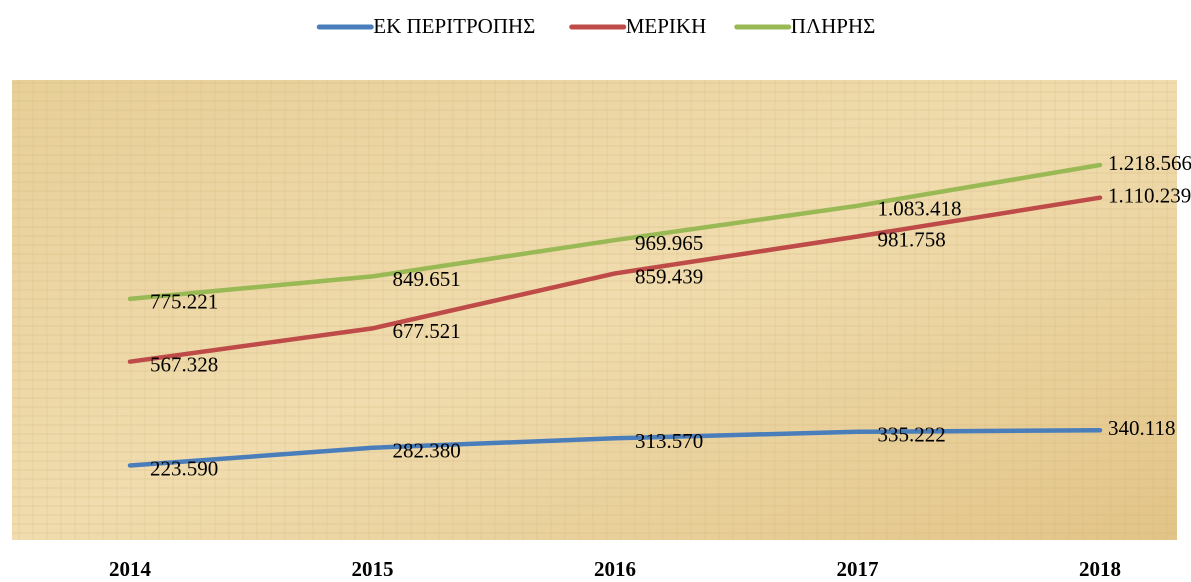  What do you see at coordinates (669, 276) in the screenshot?
I see `data-label: 859.439` at bounding box center [669, 276].